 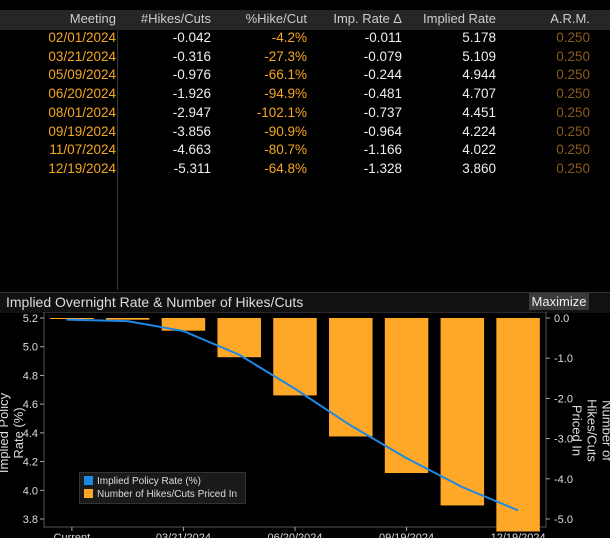 I want to click on table-header, so click(x=305, y=20).